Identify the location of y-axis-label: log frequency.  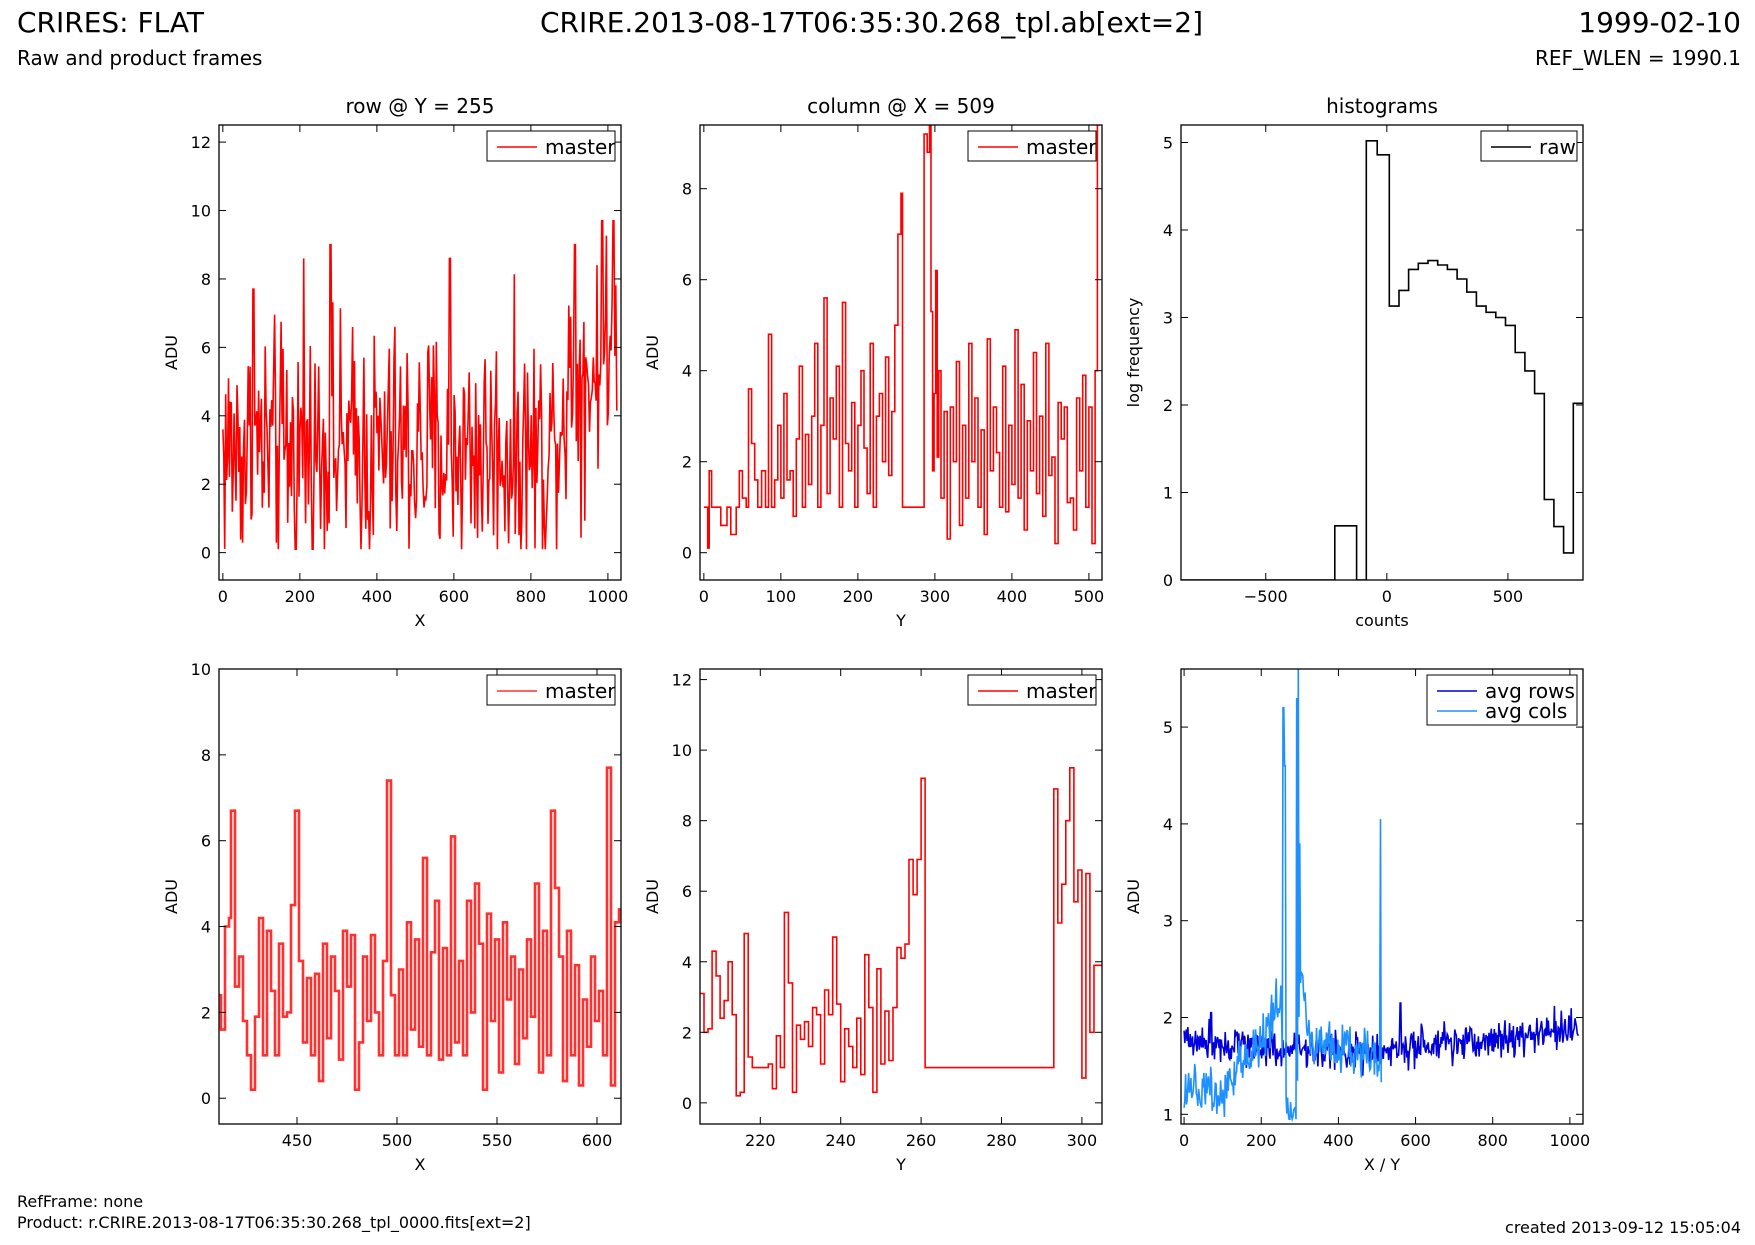
(1133, 353).